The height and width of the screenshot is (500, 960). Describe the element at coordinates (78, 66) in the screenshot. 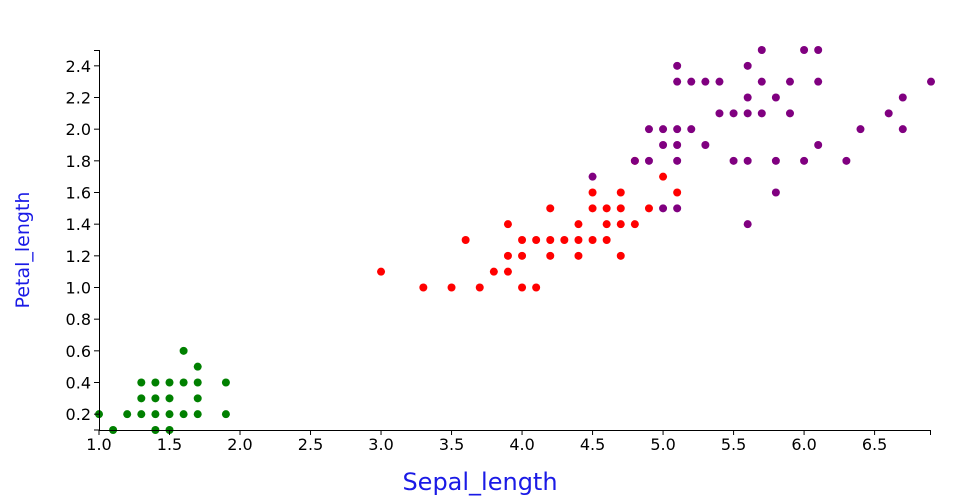

I see `y-tick-label: 2.4` at that location.